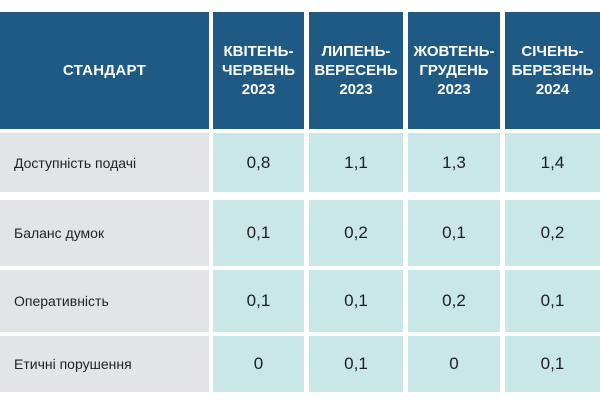  Describe the element at coordinates (104, 233) in the screenshot. I see `row-label: Баланс думок` at that location.